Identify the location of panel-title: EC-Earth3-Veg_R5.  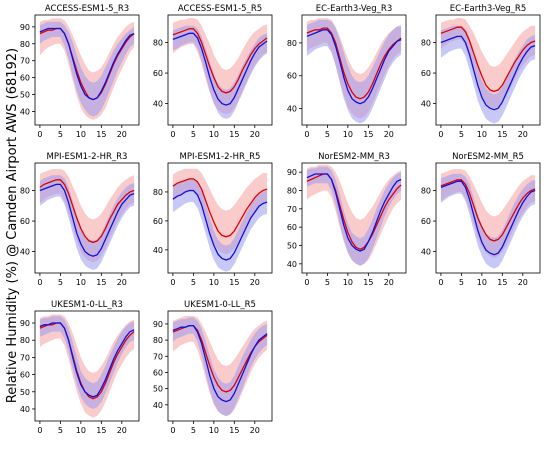
(488, 9).